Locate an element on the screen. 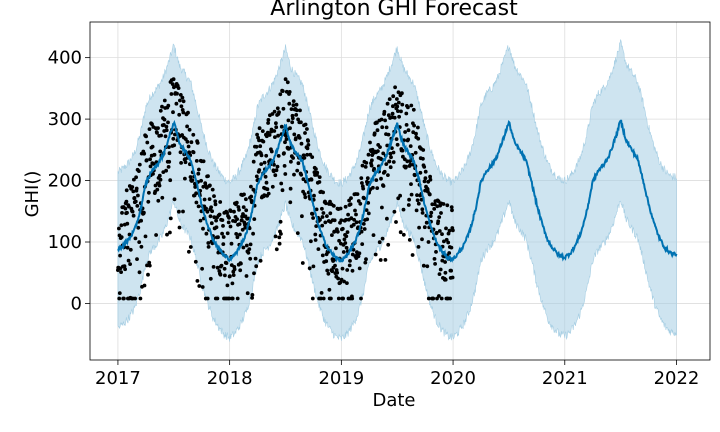 The image size is (720, 432). x-tick-label: 2020 is located at coordinates (453, 378).